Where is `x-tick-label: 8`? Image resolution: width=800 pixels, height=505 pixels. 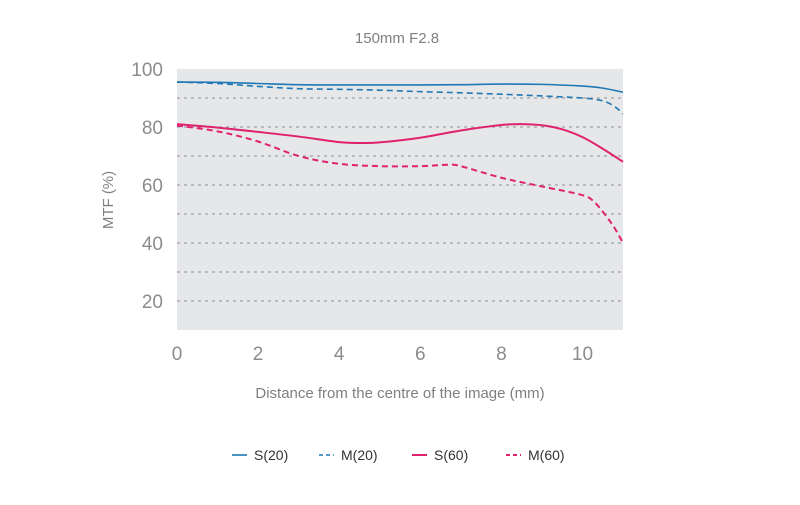 x-tick-label: 8 is located at coordinates (501, 354).